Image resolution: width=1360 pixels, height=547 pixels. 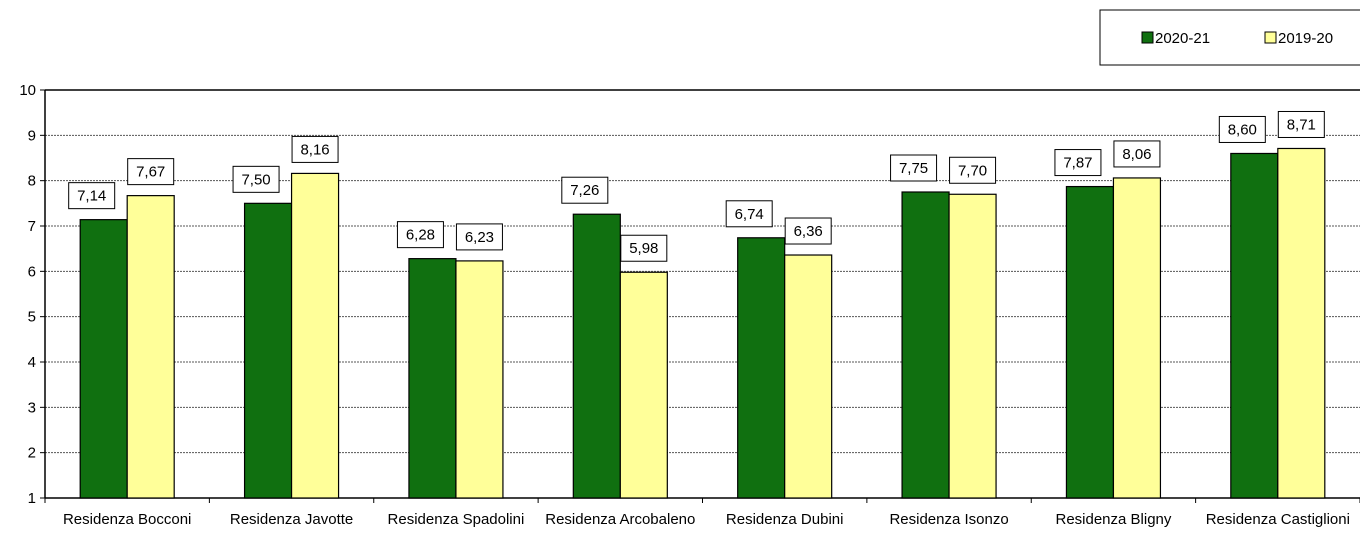 What do you see at coordinates (1113, 519) in the screenshot?
I see `category-label: Residenza Bligny` at bounding box center [1113, 519].